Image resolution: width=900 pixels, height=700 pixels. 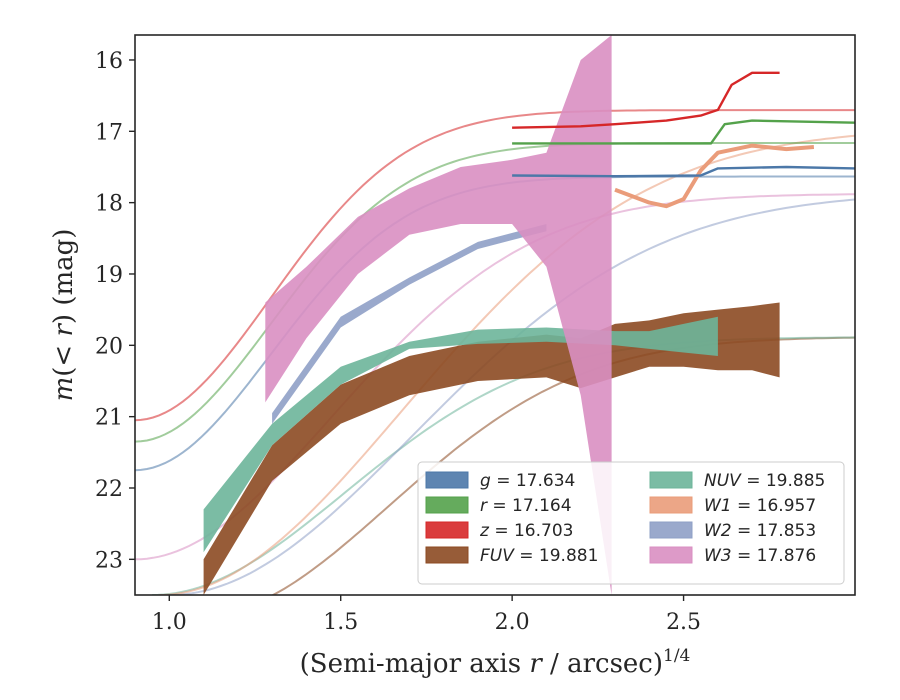 What do you see at coordinates (671, 505) in the screenshot?
I see `legend-swatch-w1` at bounding box center [671, 505].